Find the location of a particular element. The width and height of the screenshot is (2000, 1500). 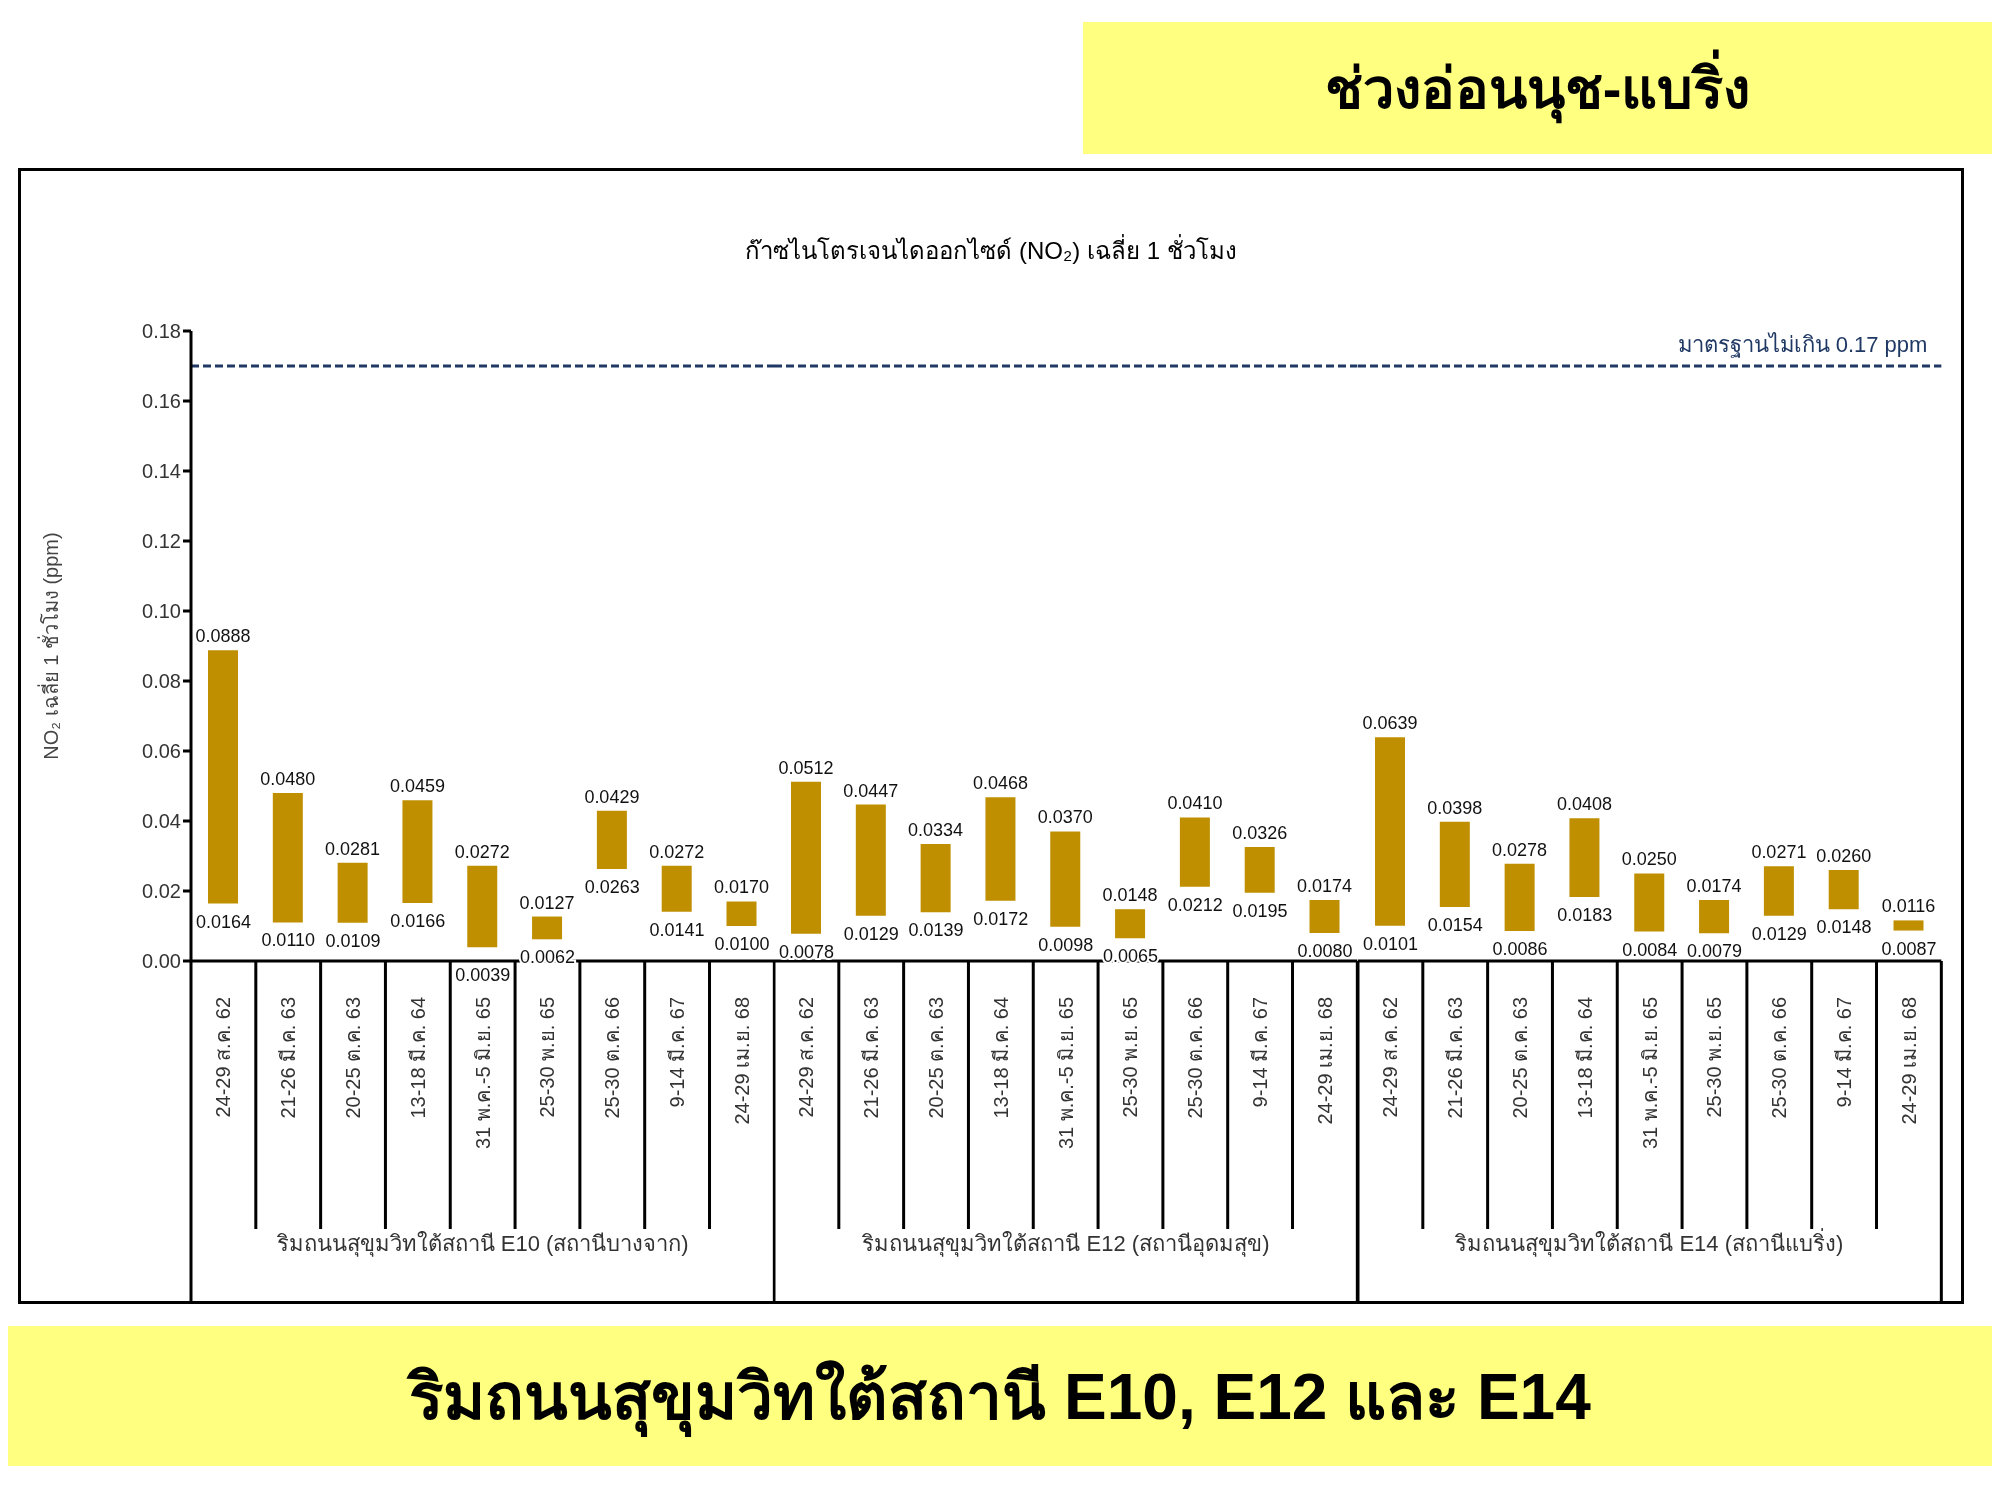

y-tick-label: 0.06 is located at coordinates (161, 751).